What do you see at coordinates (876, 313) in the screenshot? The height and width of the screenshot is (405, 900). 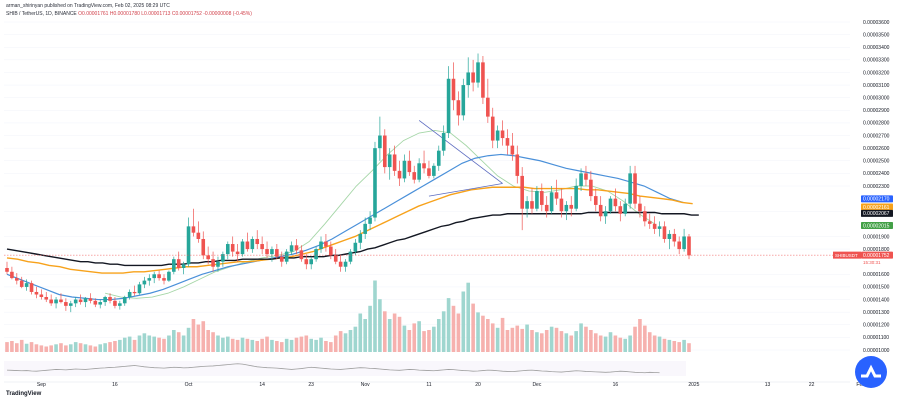 I see `y-tick-label: 0.00001300` at bounding box center [876, 313].